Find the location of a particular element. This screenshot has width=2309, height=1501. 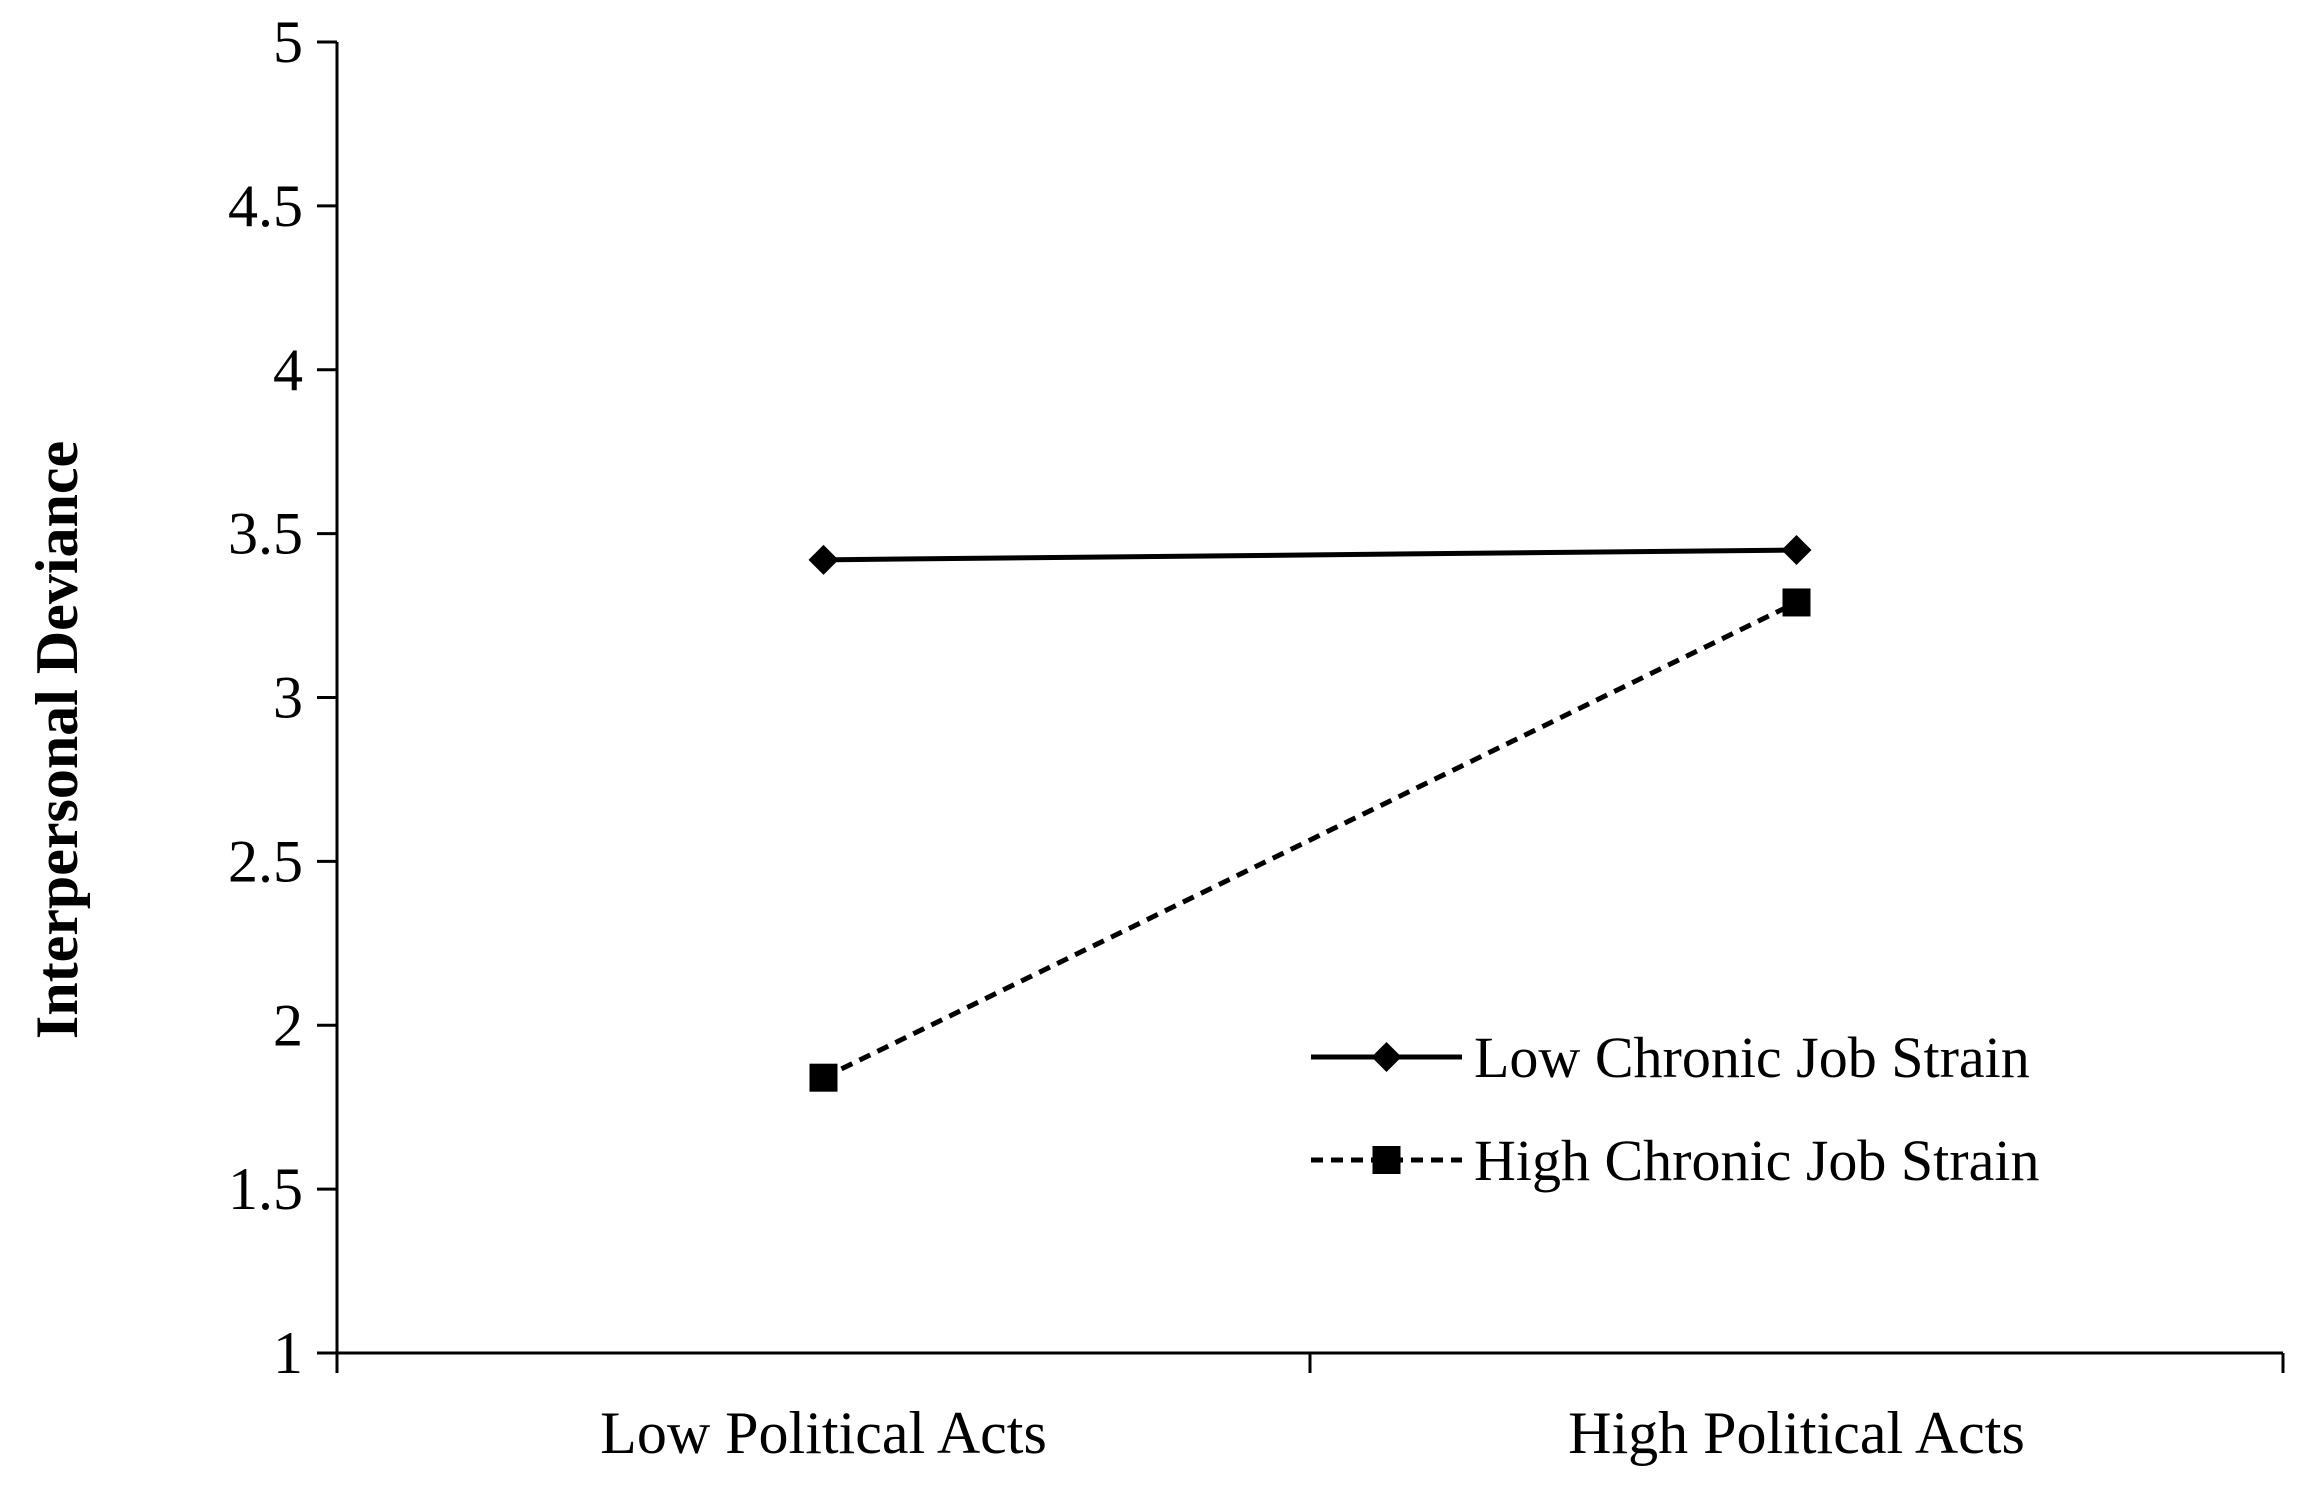

x-category-label: Low Political Acts is located at coordinates (823, 1433).